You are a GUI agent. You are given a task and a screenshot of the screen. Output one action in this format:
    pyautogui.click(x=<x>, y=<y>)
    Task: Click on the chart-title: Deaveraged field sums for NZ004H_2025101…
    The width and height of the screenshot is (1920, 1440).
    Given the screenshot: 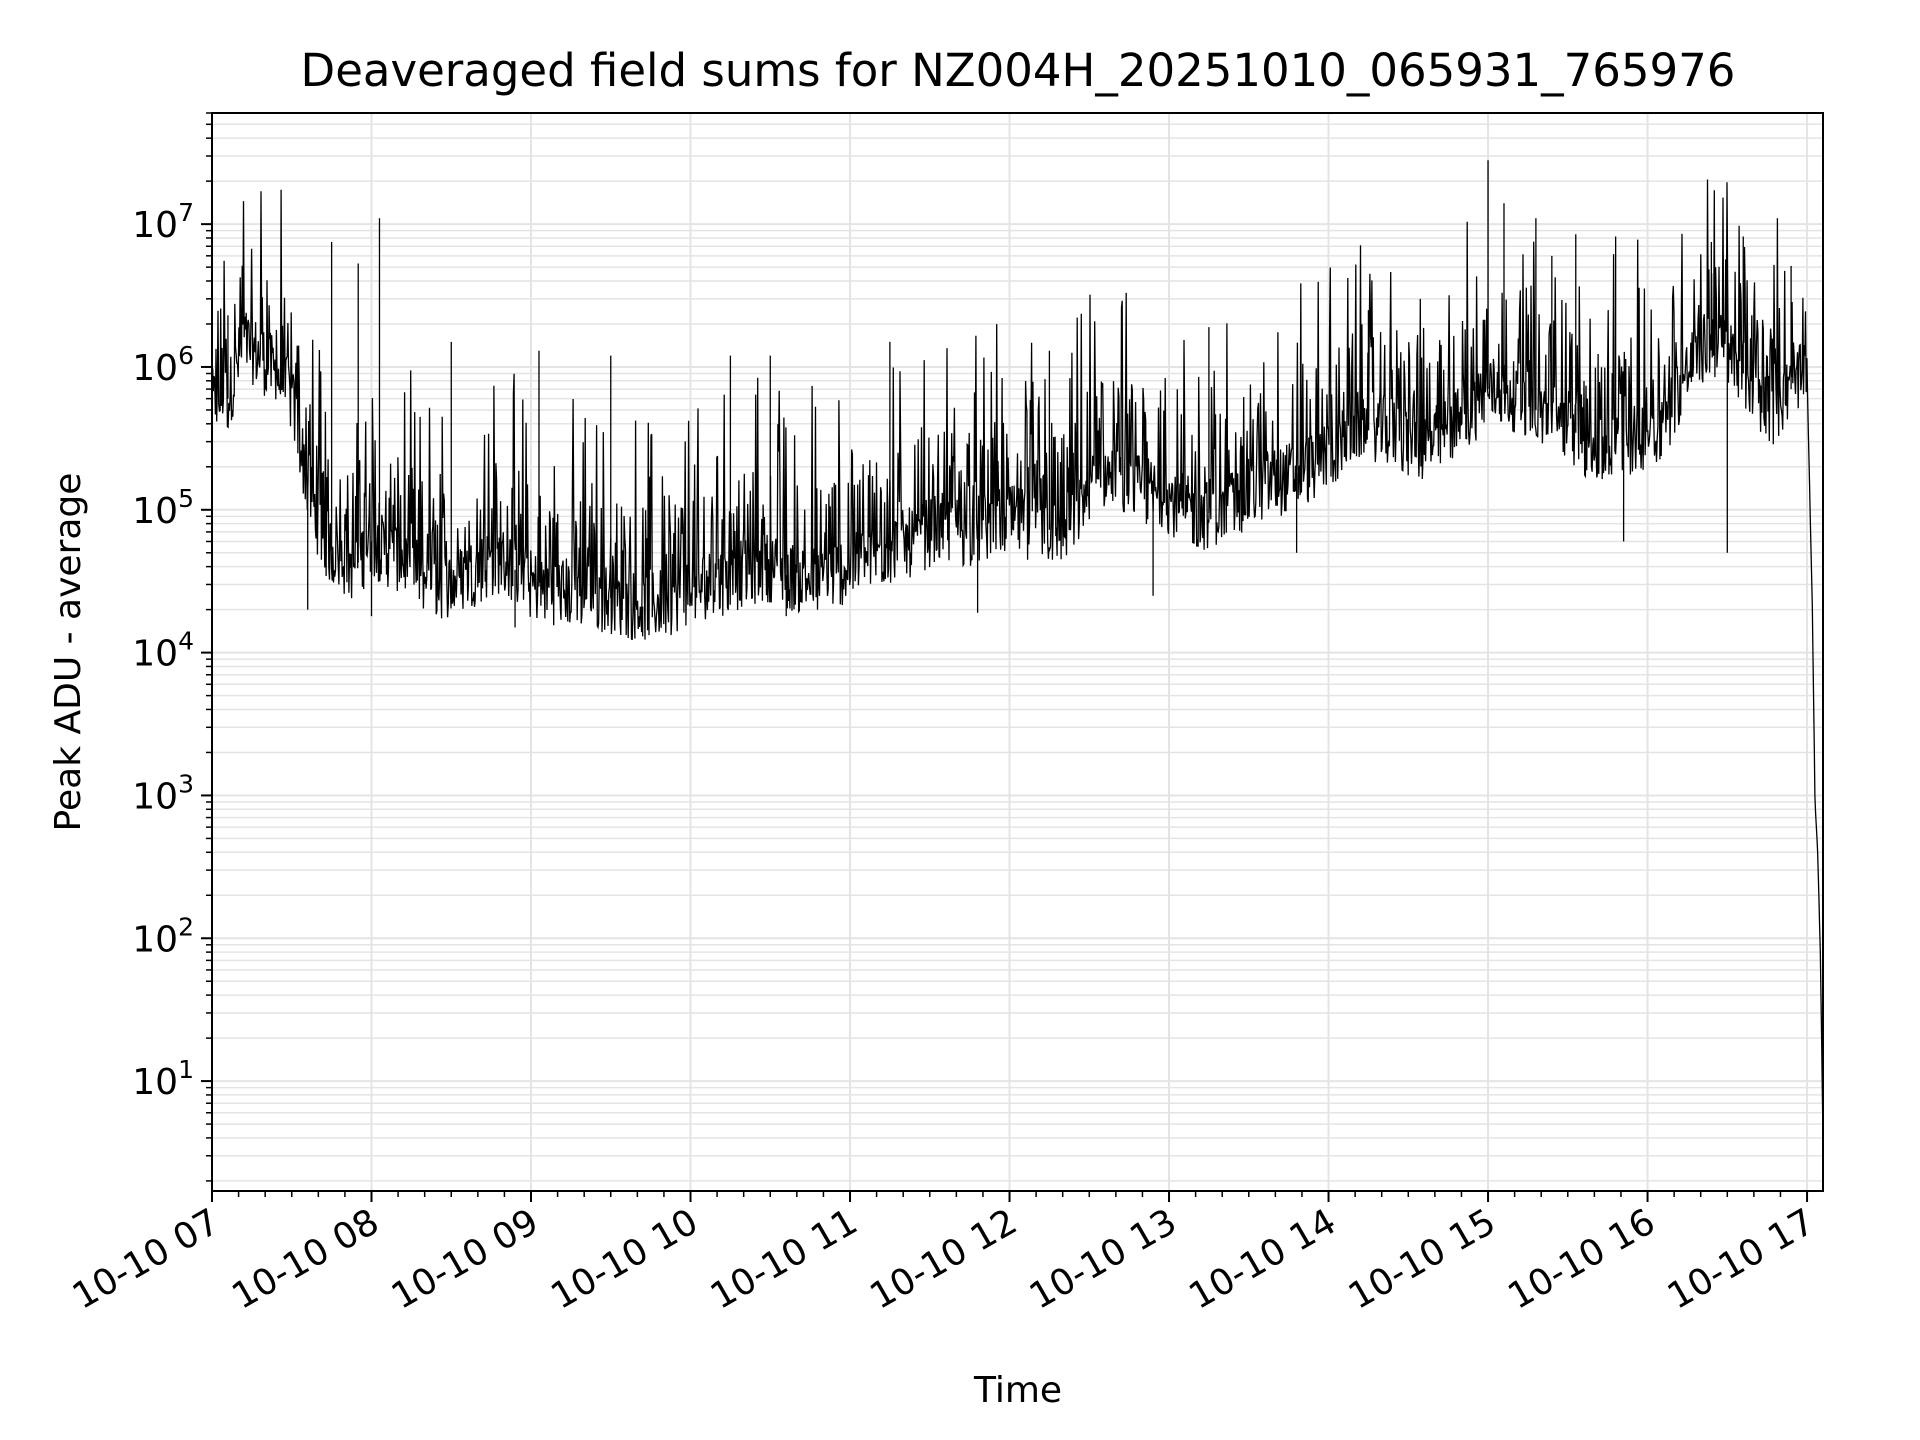 What is the action you would take?
    pyautogui.click(x=1018, y=70)
    